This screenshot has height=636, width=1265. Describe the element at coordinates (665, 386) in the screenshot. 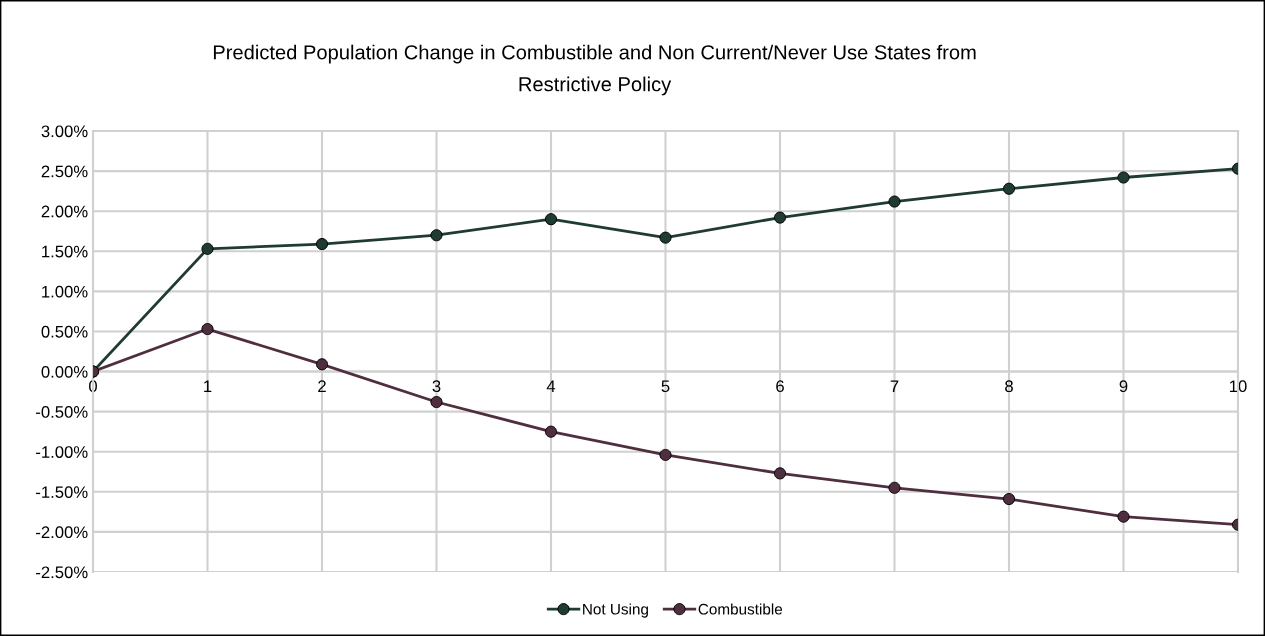

I see `x-tick-label: 5` at that location.